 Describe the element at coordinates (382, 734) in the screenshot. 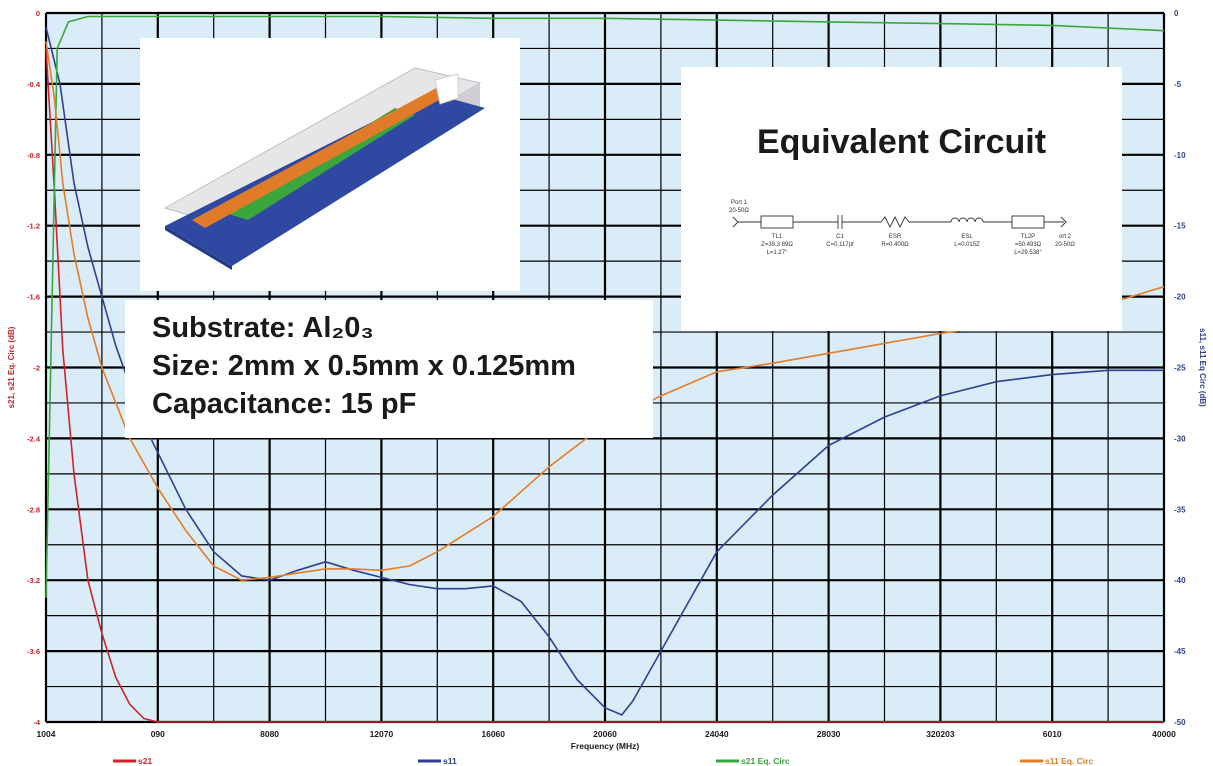

I see `x-tick-label: 12070` at that location.